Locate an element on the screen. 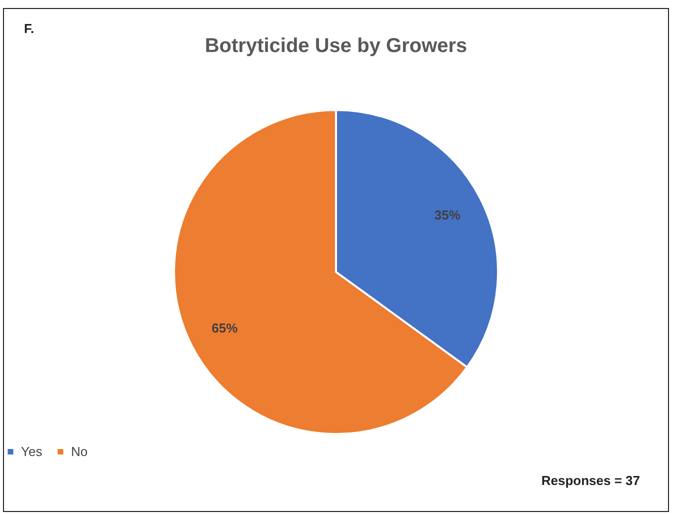 The width and height of the screenshot is (676, 514). data-label: 65% is located at coordinates (225, 328).